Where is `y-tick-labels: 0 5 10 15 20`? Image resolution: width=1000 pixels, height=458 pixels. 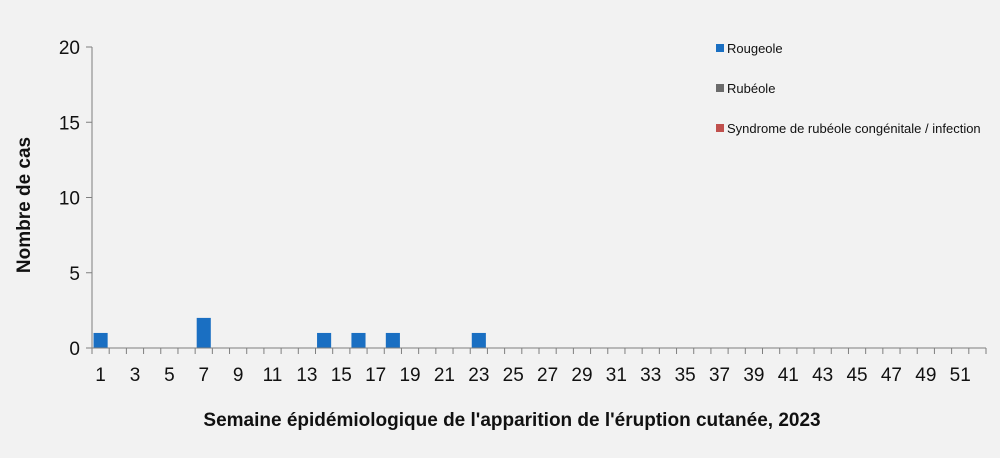
y-tick-labels: 0 5 10 15 20 is located at coordinates (75, 199).